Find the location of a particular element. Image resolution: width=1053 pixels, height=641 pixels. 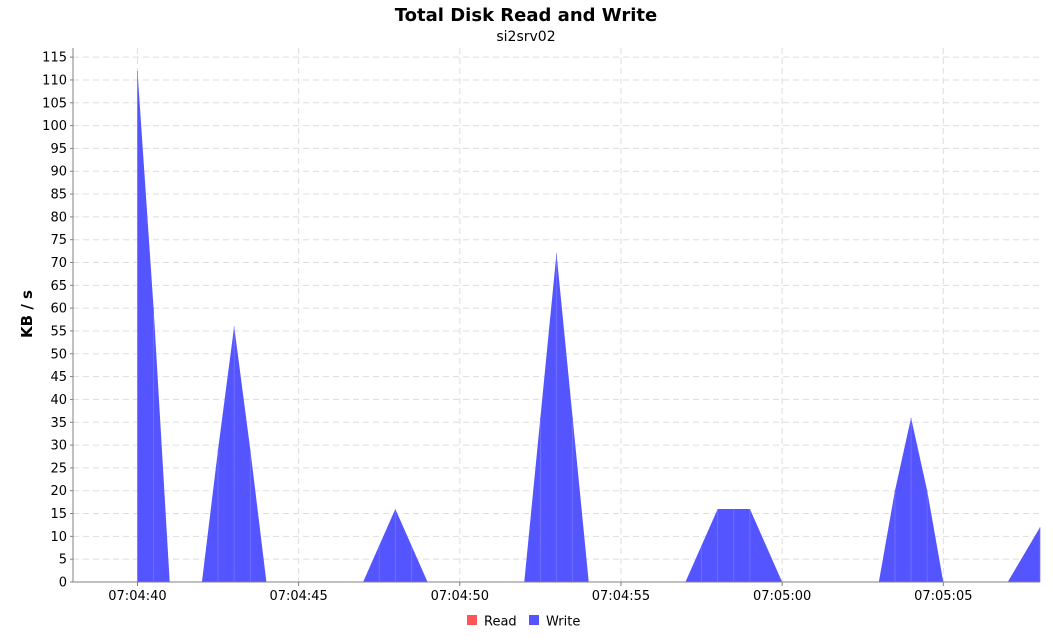

y-tick-label: 70 is located at coordinates (58, 263).